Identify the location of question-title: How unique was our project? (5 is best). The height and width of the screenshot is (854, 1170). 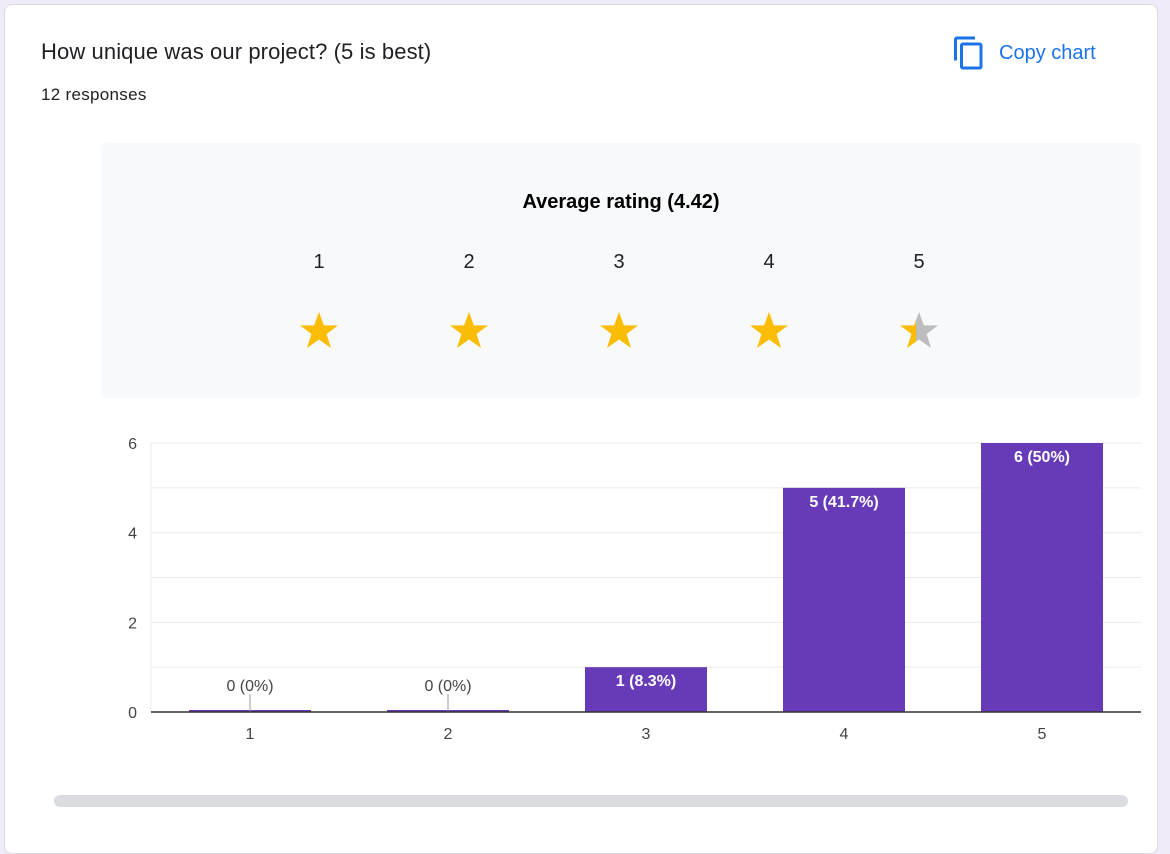
(236, 51).